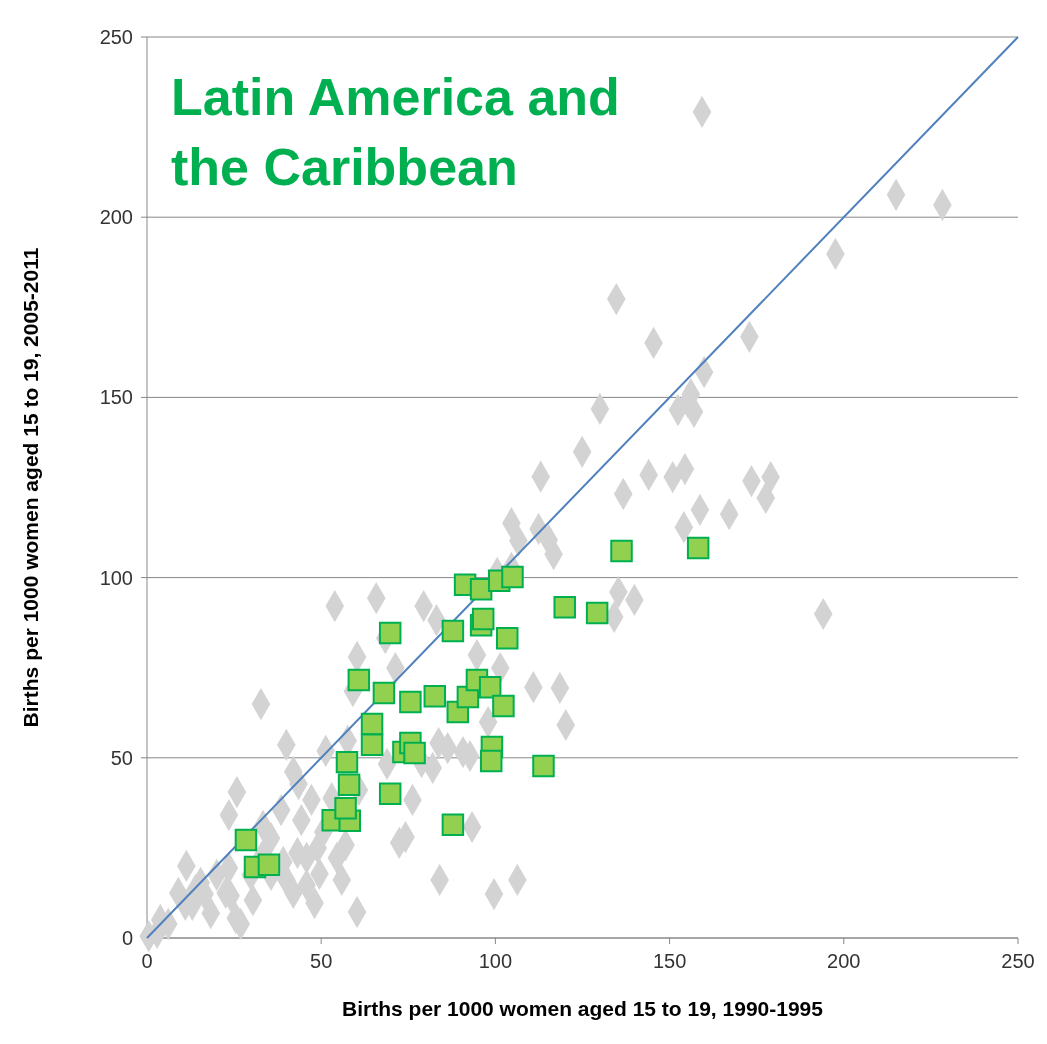 This screenshot has width=1047, height=1044. I want to click on y-tick-label: 0, so click(127, 938).